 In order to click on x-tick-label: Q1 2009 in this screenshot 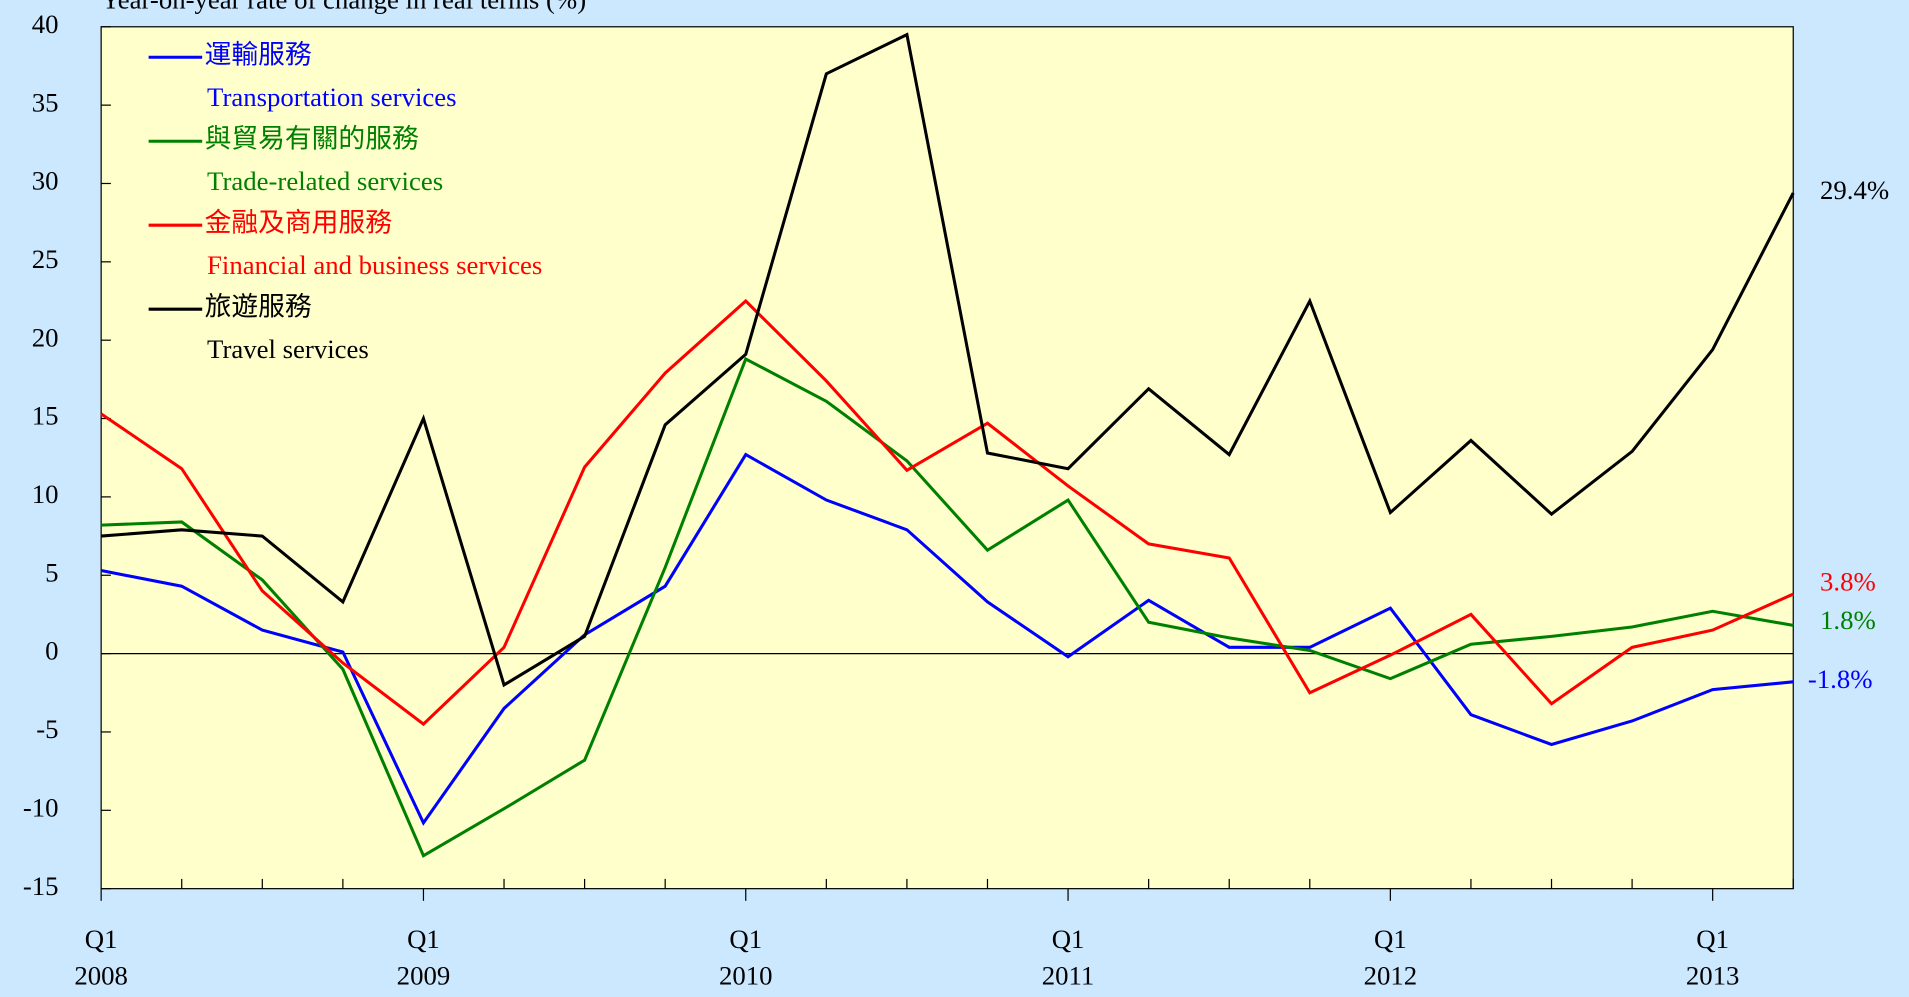, I will do `click(424, 957)`.